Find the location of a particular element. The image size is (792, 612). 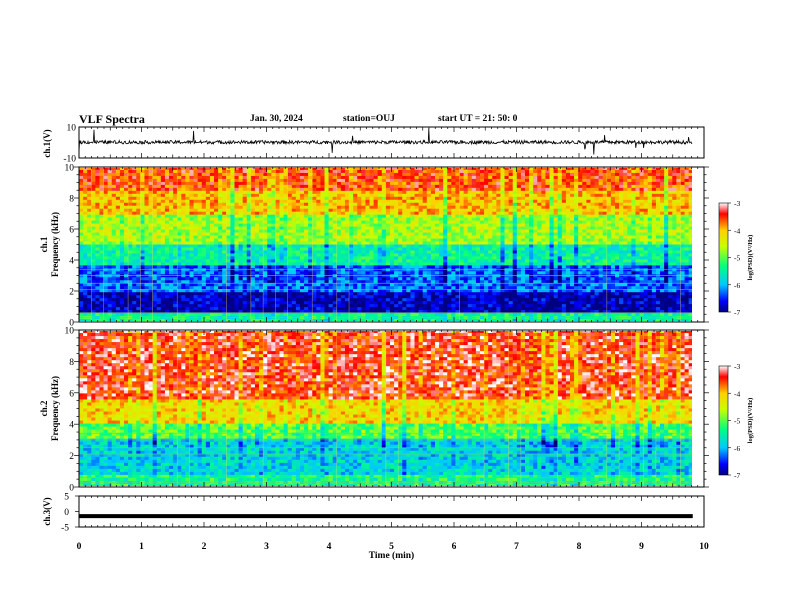

ch1-waveform-line is located at coordinates (385, 141).